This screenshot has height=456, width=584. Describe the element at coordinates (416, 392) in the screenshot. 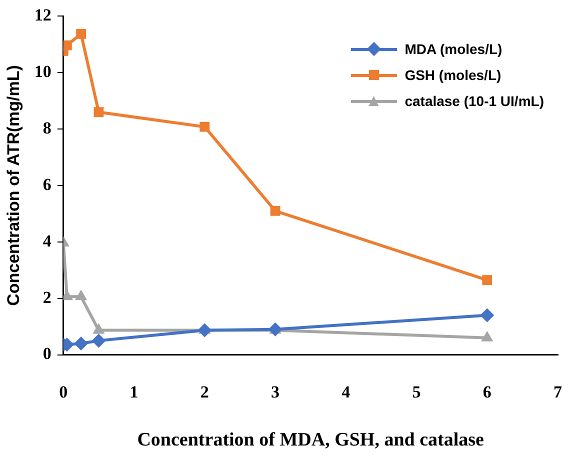

I see `x-tick-label: 5` at that location.